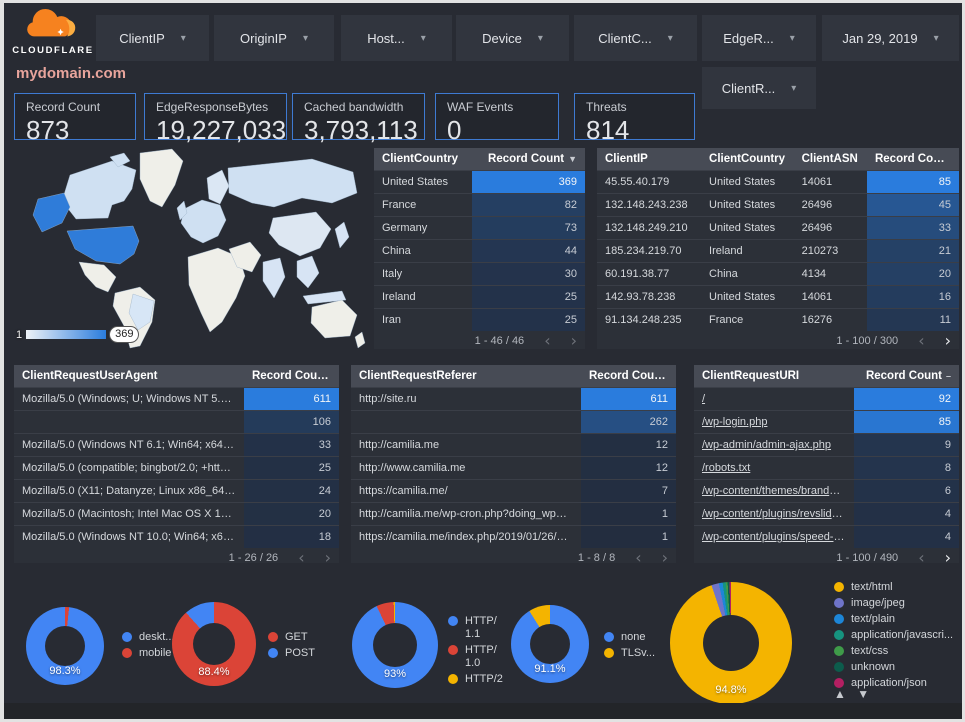 Image resolution: width=965 pixels, height=722 pixels. Describe the element at coordinates (292, 183) in the screenshot. I see `map-region-russia` at that location.